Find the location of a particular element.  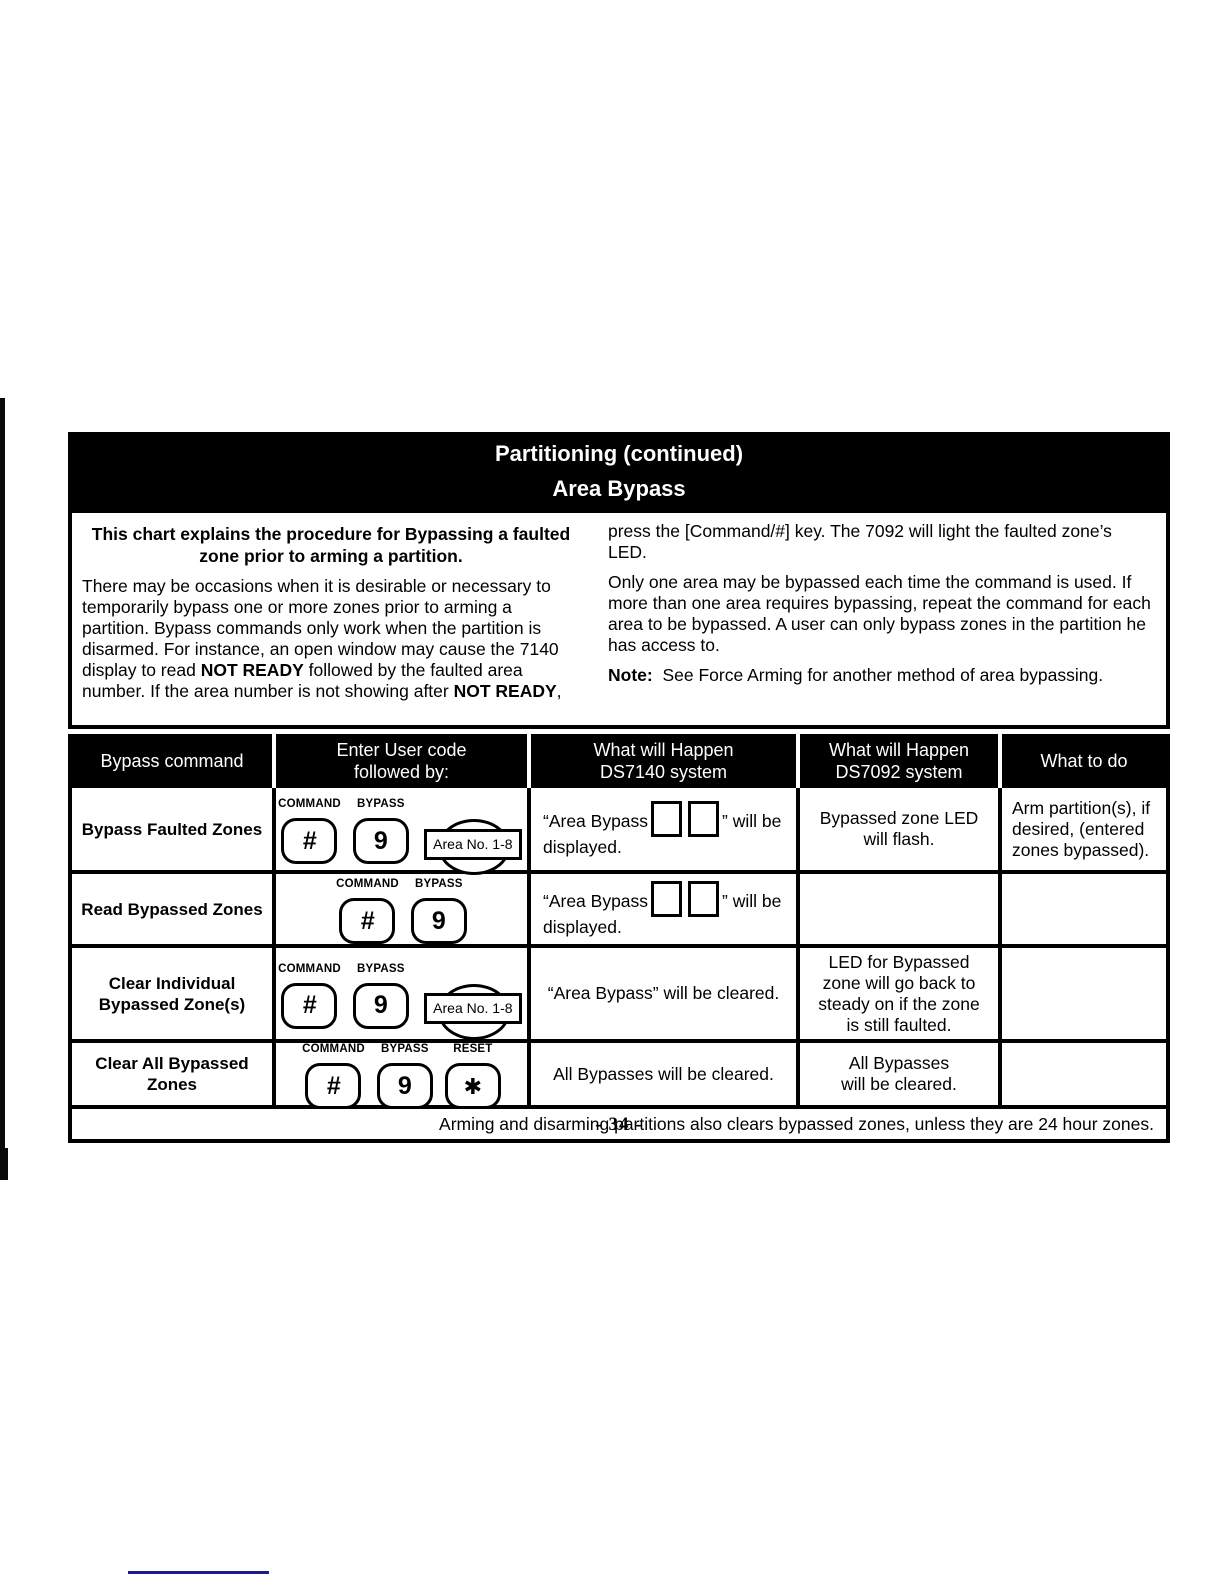

row-command-label: Clear Individual Bypassed Zone(s) is located at coordinates (172, 993).